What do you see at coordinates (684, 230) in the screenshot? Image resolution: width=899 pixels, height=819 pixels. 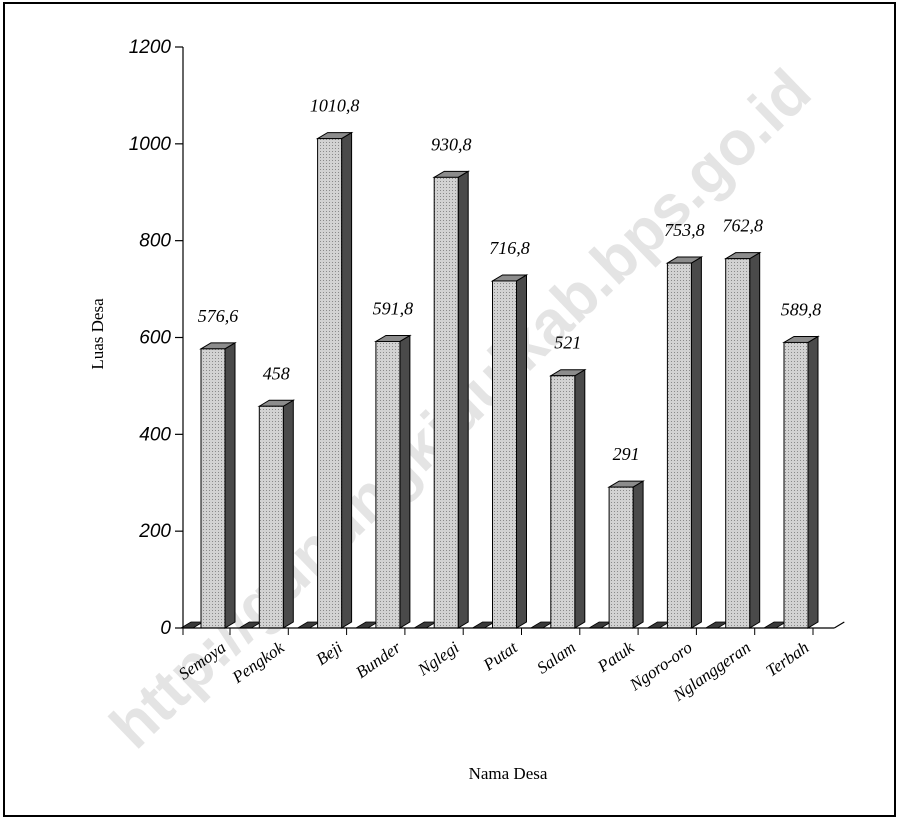 I see `data-label: 753,8` at bounding box center [684, 230].